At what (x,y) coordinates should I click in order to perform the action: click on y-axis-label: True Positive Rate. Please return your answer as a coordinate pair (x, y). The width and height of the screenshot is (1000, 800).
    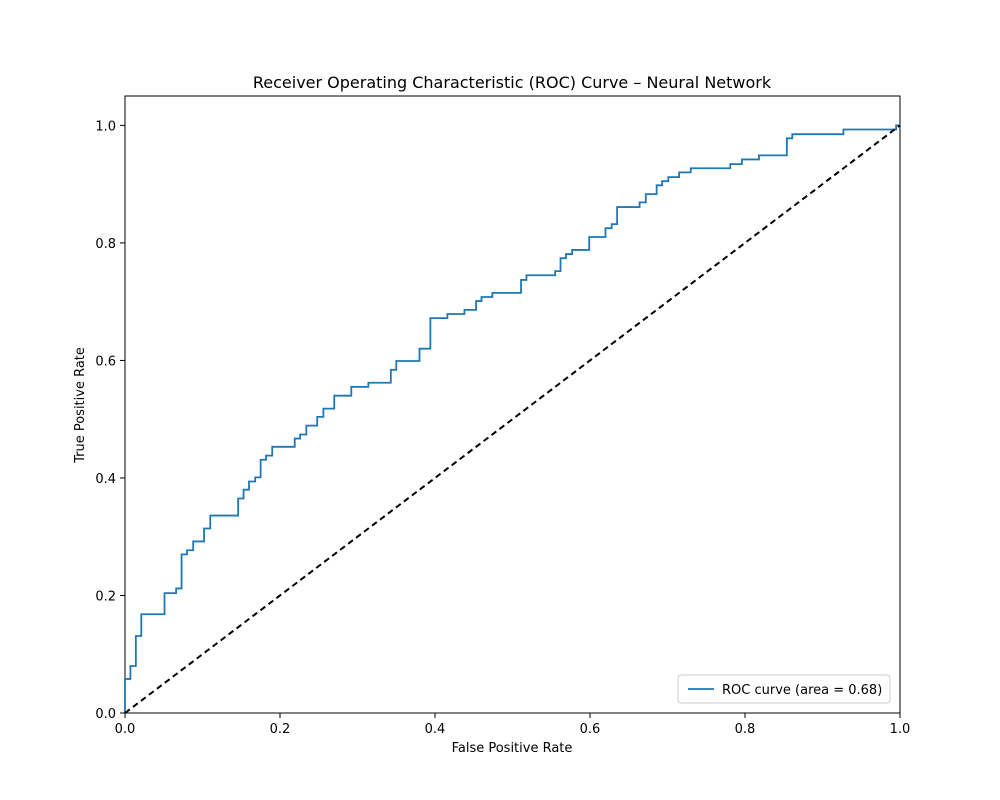
    Looking at the image, I should click on (80, 405).